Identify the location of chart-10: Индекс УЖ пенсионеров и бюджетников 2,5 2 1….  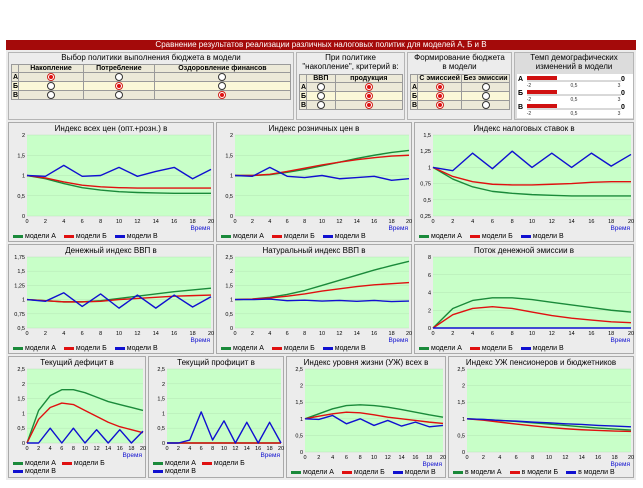
(541, 417).